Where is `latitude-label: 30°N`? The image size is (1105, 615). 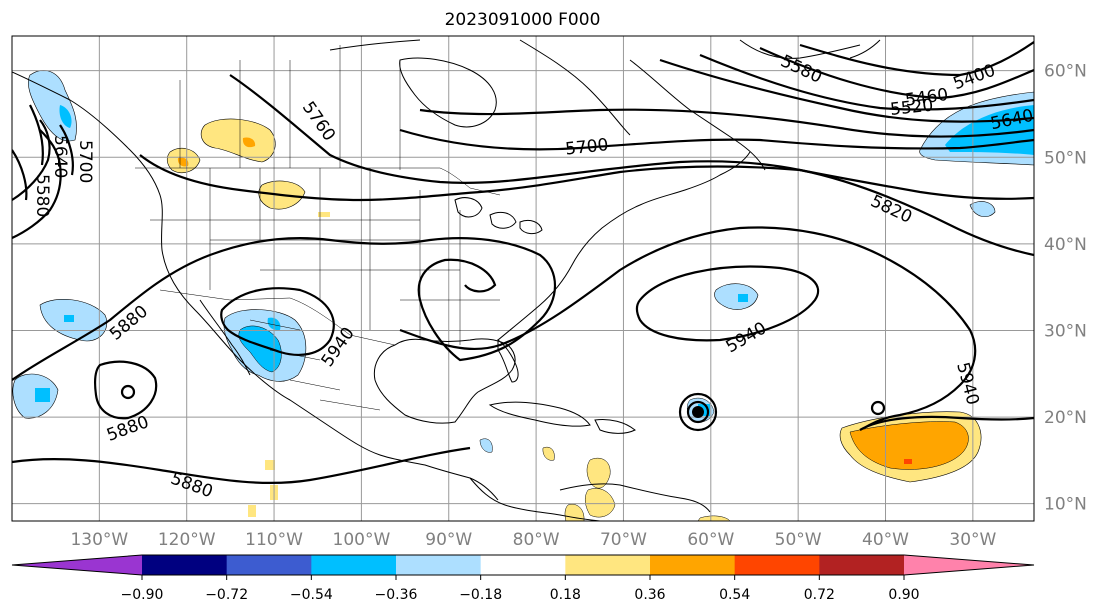 latitude-label: 30°N is located at coordinates (1065, 331).